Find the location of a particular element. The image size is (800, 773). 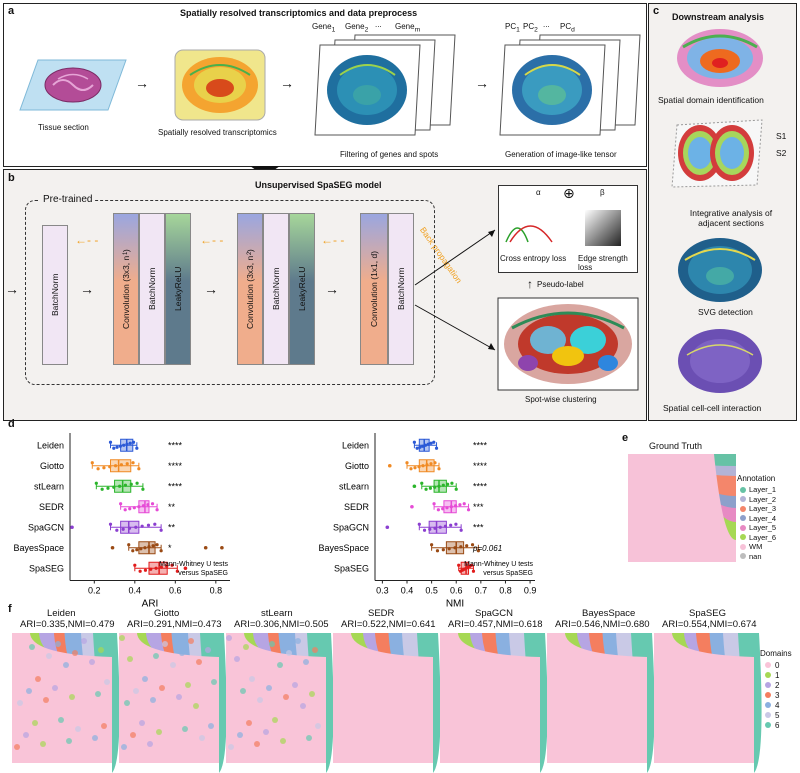

annotation-legend-item: nan is located at coordinates (758, 557).